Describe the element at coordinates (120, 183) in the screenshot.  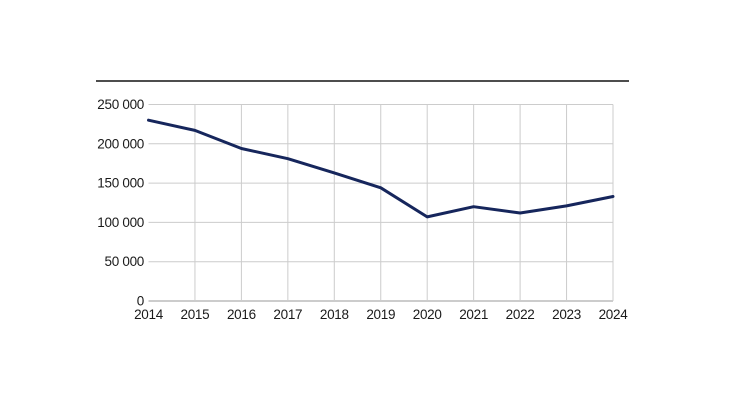
I see `y-tick-label: 150 000` at that location.